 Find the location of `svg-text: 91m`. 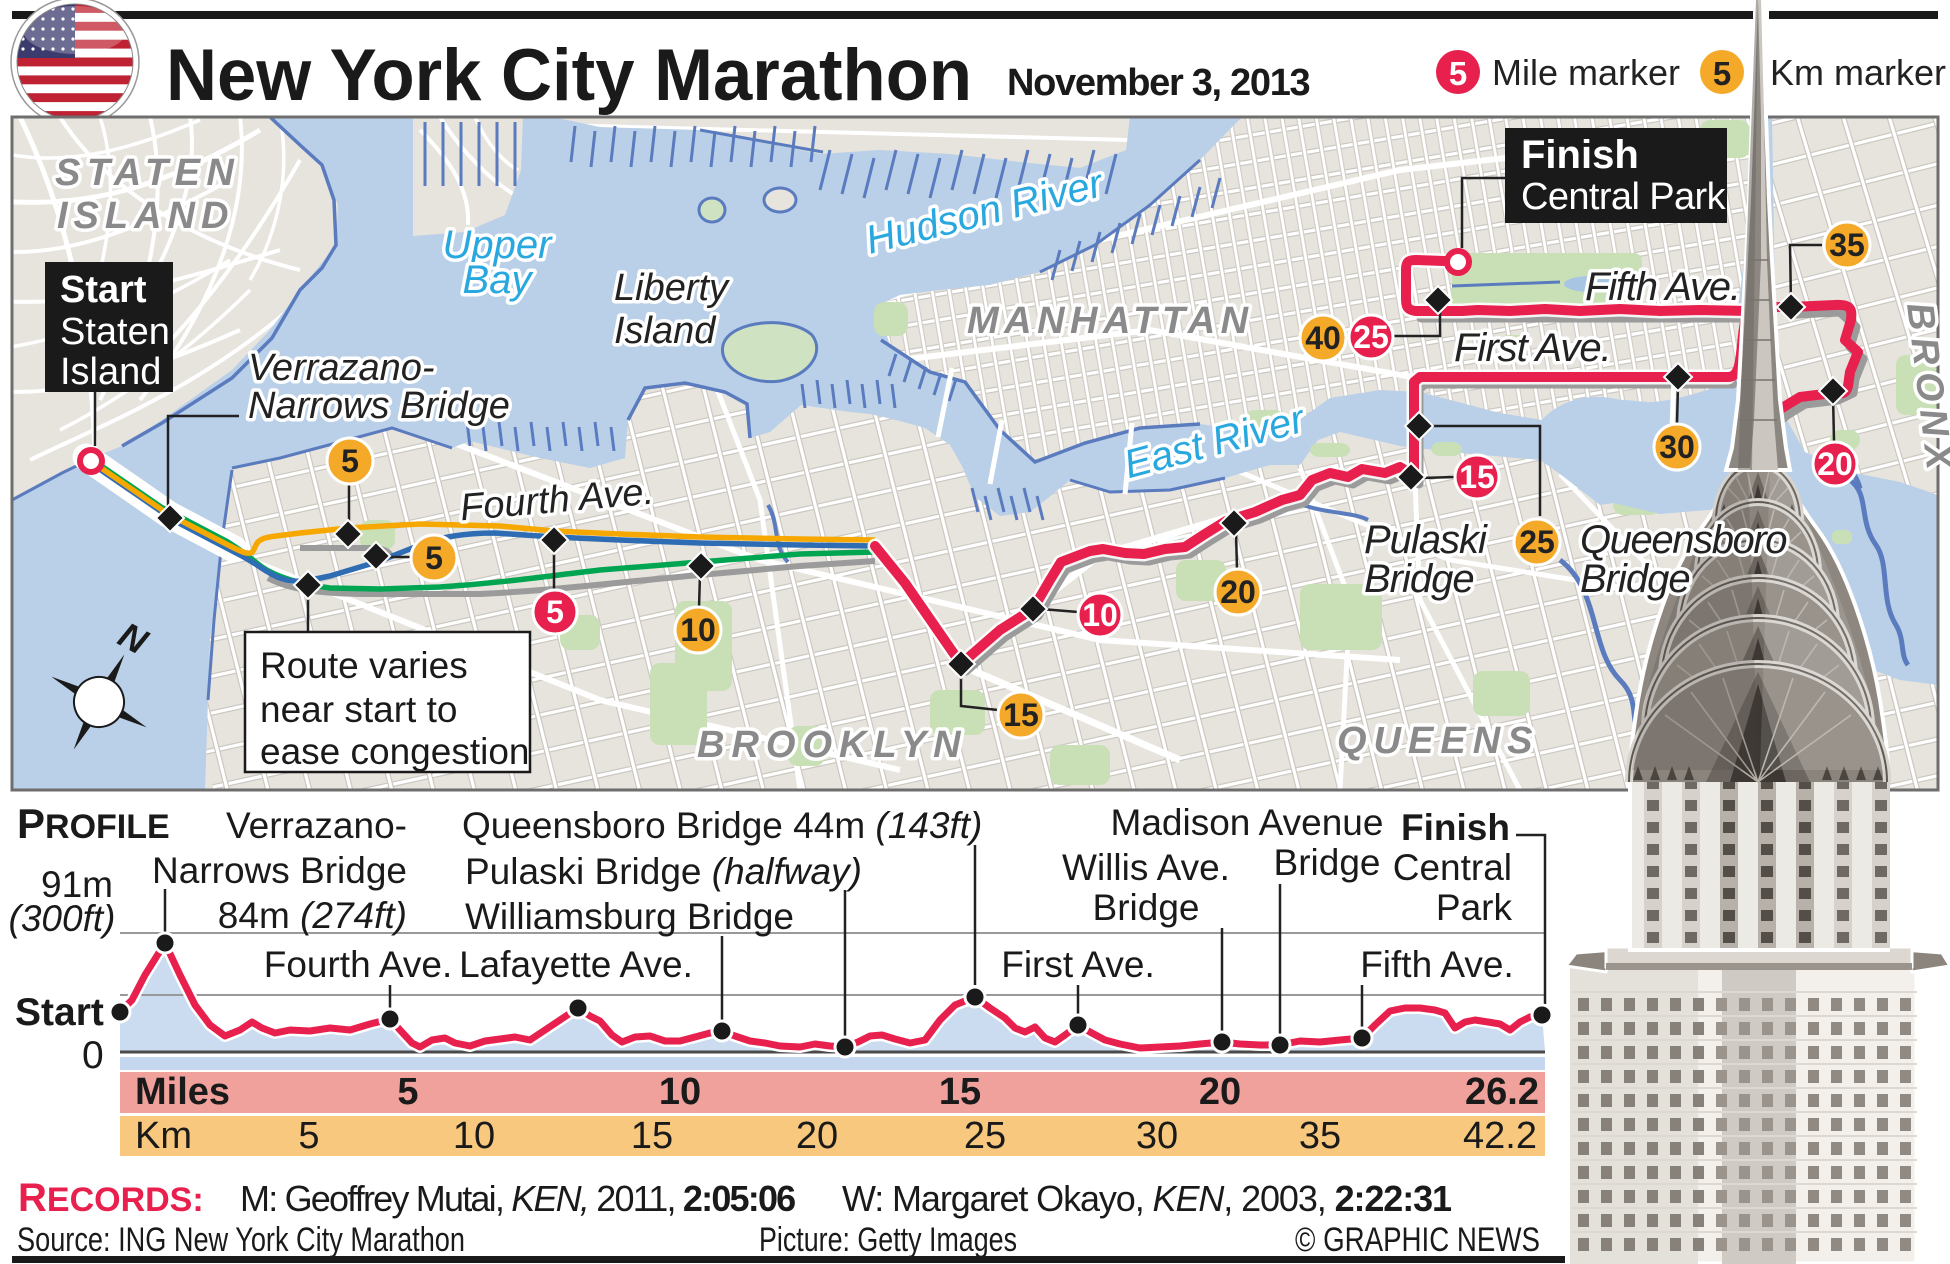

svg-text: 91m is located at coordinates (77, 884).